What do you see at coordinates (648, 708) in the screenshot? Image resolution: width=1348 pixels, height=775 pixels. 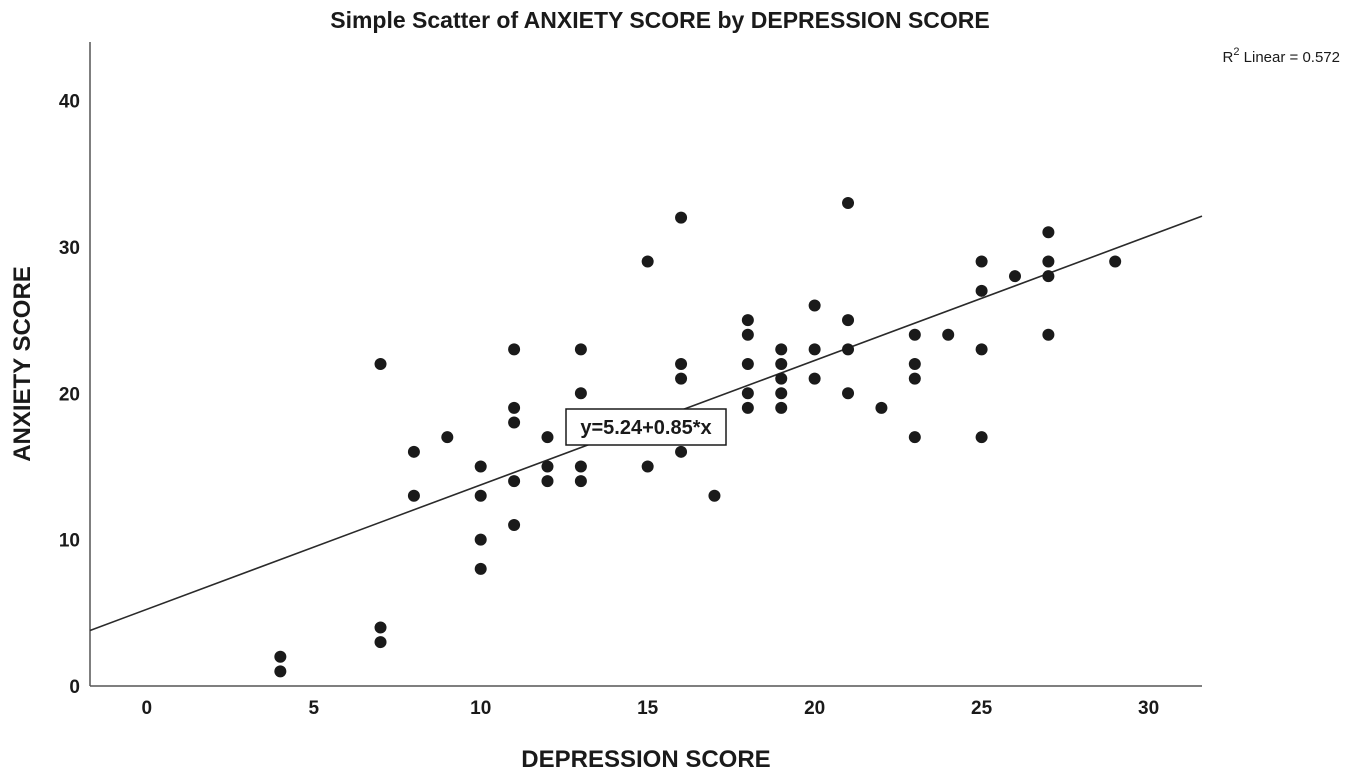 I see `x-tick-label: 15` at bounding box center [648, 708].